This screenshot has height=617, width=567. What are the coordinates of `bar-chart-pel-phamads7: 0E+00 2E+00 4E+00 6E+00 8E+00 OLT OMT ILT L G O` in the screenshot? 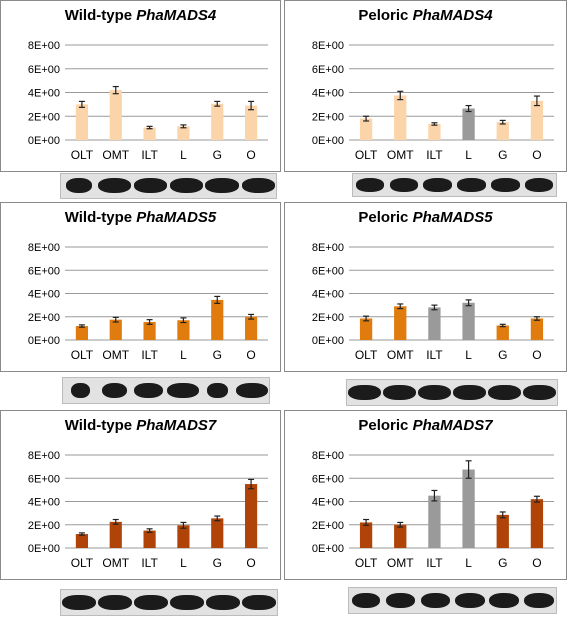 It's located at (433, 510).